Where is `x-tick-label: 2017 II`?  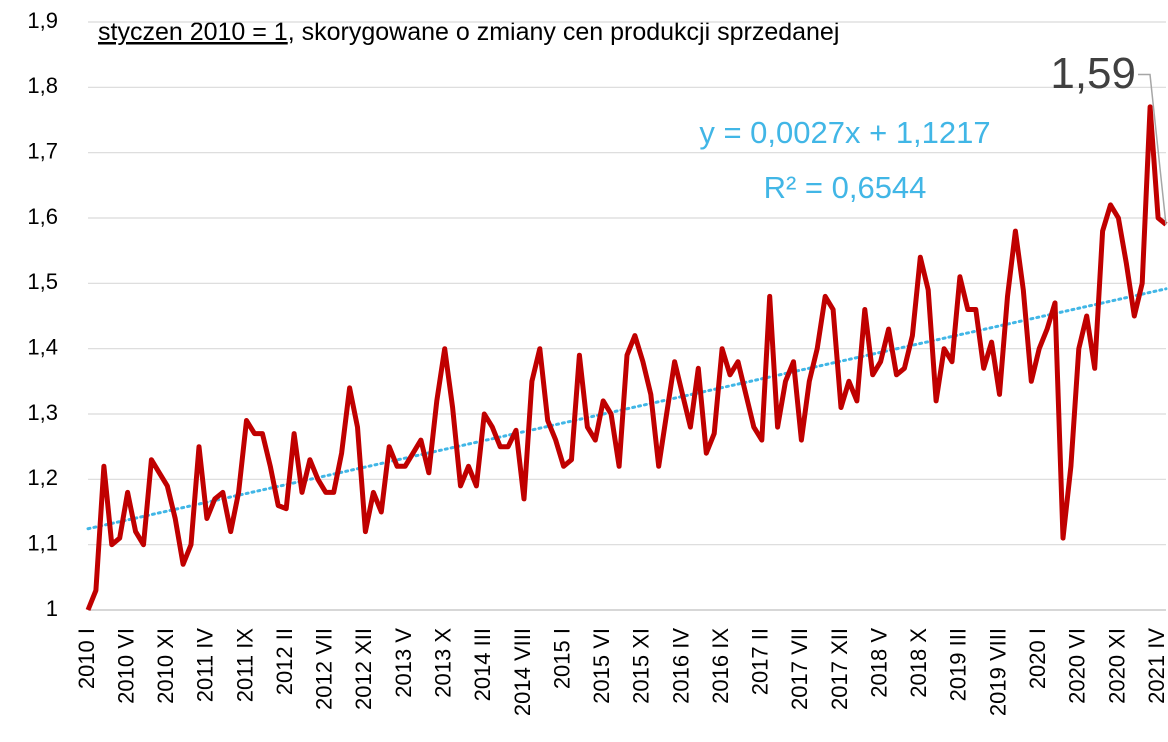 x-tick-label: 2017 II is located at coordinates (760, 661).